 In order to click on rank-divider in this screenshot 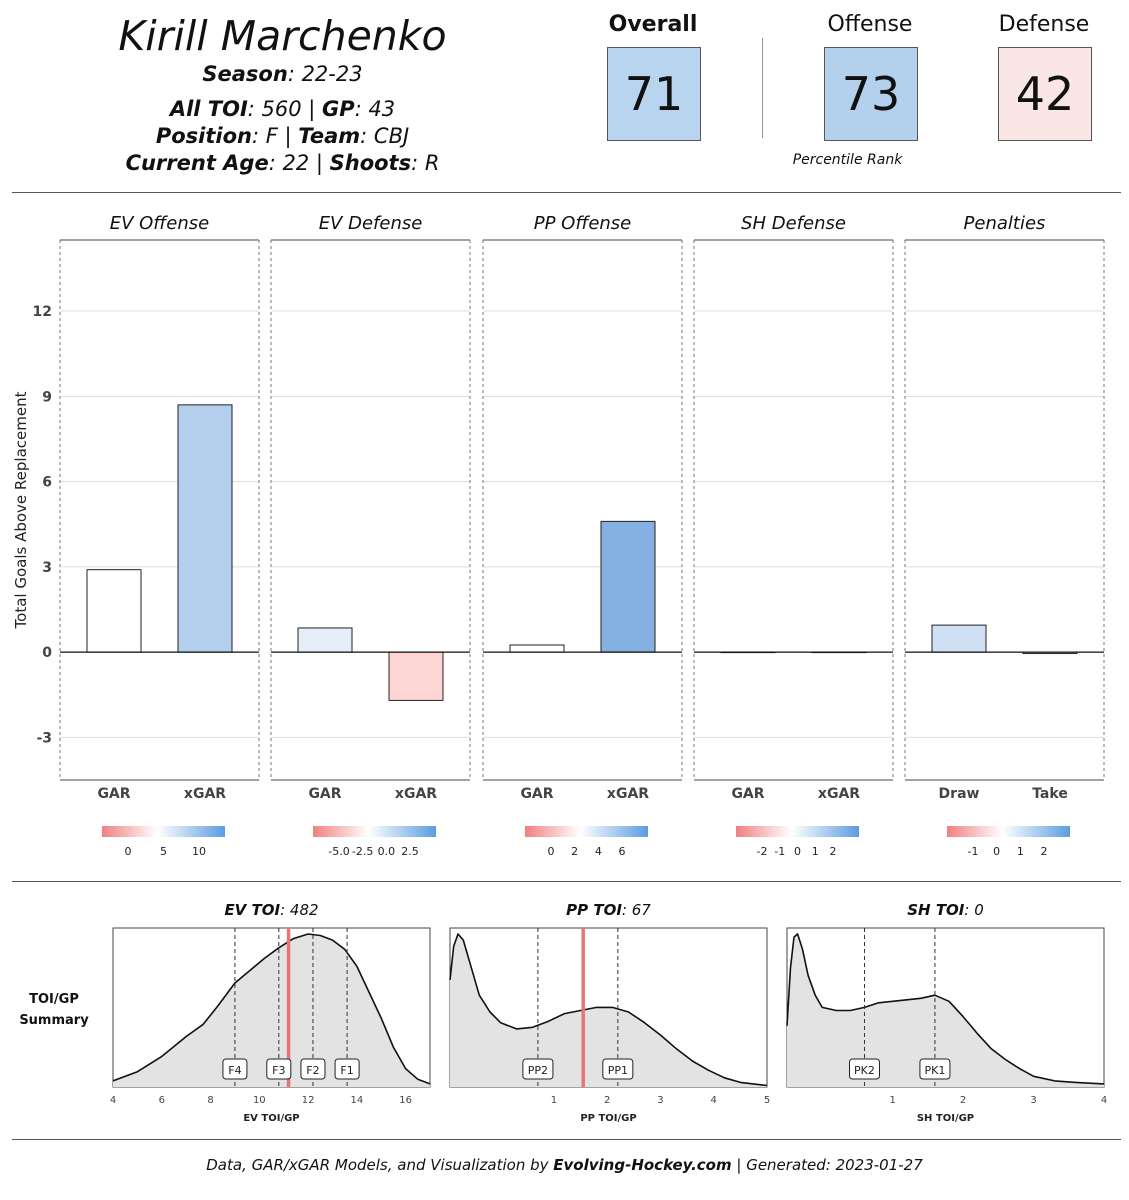, I will do `click(762, 88)`.